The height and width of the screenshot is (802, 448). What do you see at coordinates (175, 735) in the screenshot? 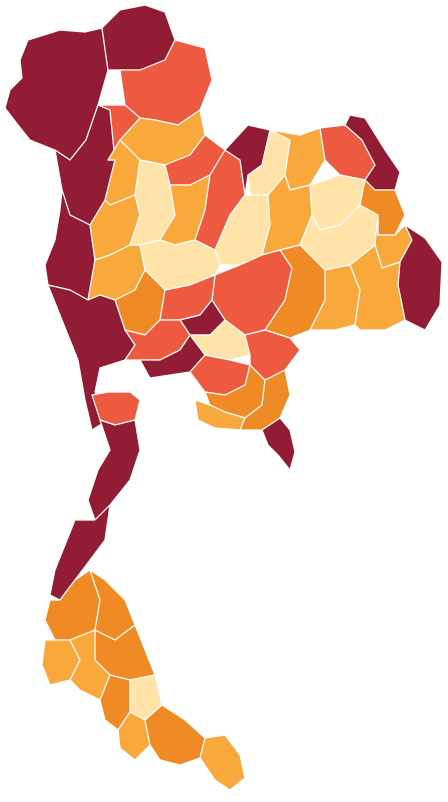
I see `province-south-j` at bounding box center [175, 735].